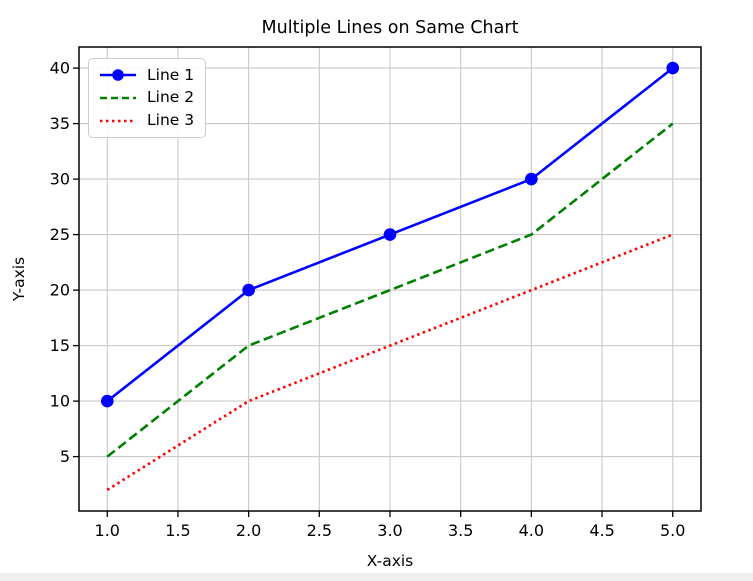 This screenshot has height=581, width=753. Describe the element at coordinates (60, 68) in the screenshot. I see `y-tick-label: 40` at that location.